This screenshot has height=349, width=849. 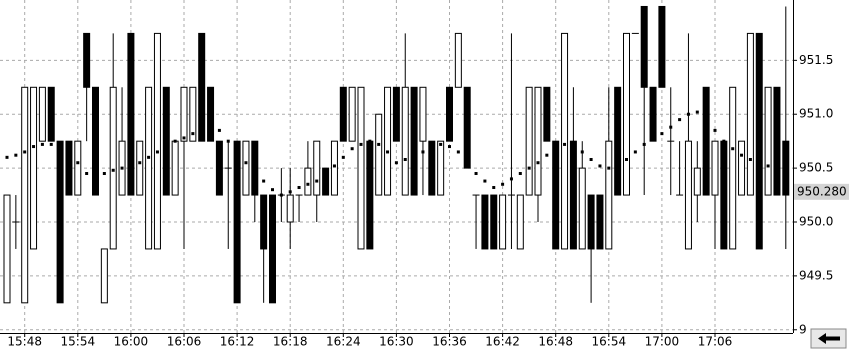 What do you see at coordinates (396, 342) in the screenshot?
I see `x-tick-label: 16:30` at bounding box center [396, 342].